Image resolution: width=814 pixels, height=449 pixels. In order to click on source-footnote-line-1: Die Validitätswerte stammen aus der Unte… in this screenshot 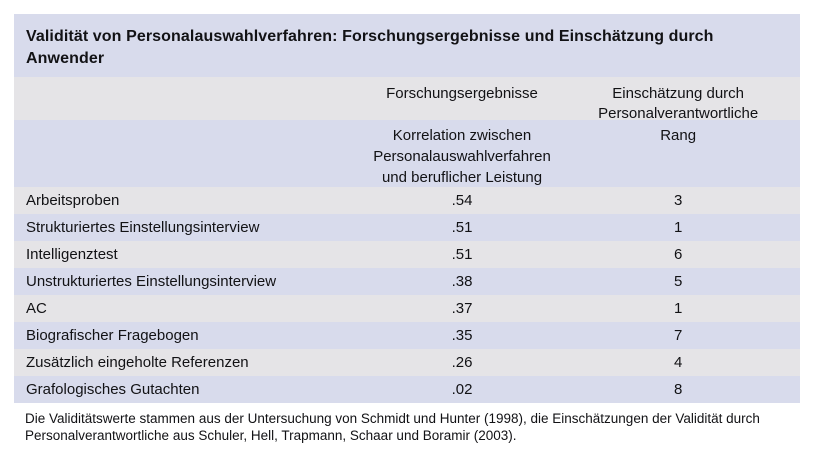, I will do `click(392, 418)`.